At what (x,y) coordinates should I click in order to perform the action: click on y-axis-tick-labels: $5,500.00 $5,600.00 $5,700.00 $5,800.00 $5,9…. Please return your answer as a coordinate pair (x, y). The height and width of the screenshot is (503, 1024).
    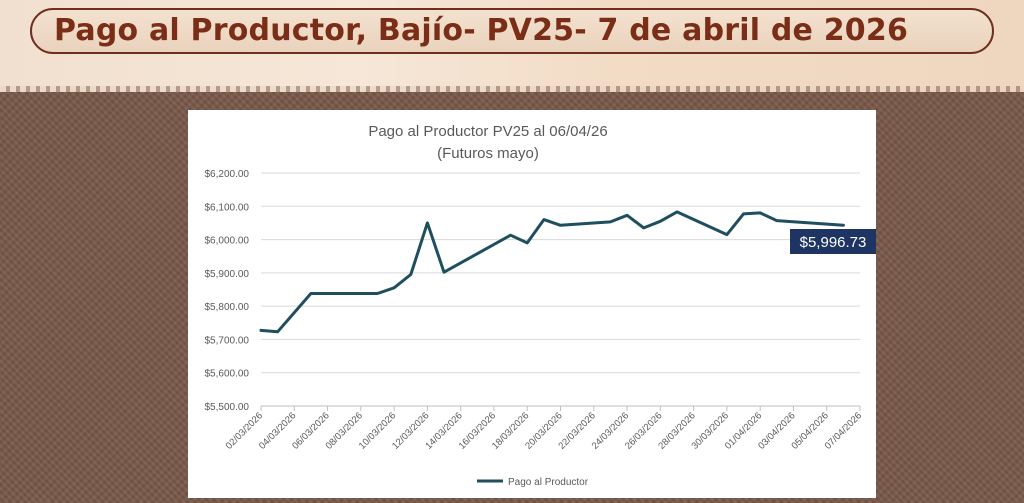
    Looking at the image, I should click on (227, 291).